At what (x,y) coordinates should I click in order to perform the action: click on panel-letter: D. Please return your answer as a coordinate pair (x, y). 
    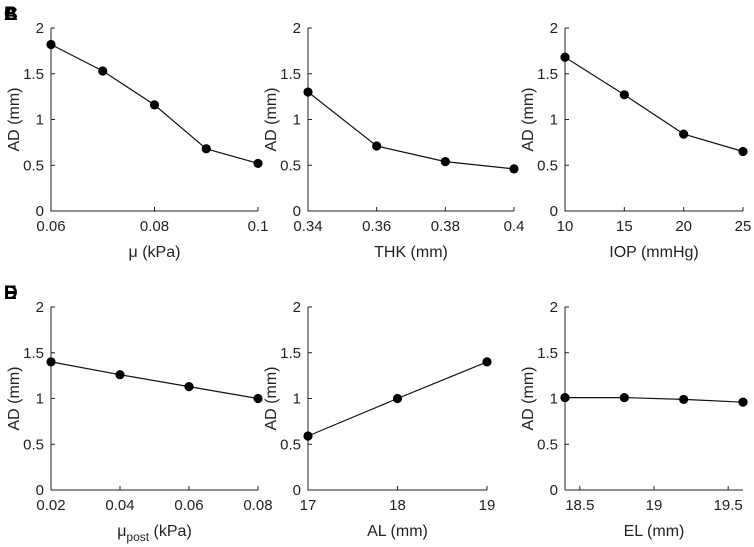
    Looking at the image, I should click on (11, 293).